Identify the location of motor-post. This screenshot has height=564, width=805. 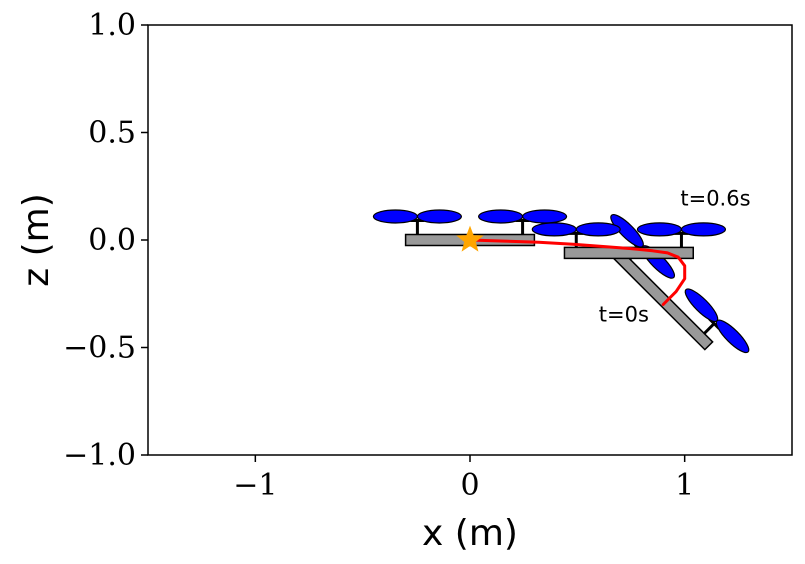
(709, 328).